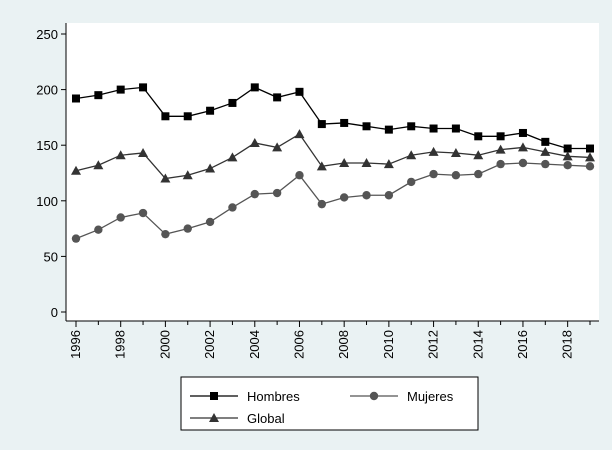 The width and height of the screenshot is (612, 450). What do you see at coordinates (254, 344) in the screenshot?
I see `x-tick-label: 2004` at bounding box center [254, 344].